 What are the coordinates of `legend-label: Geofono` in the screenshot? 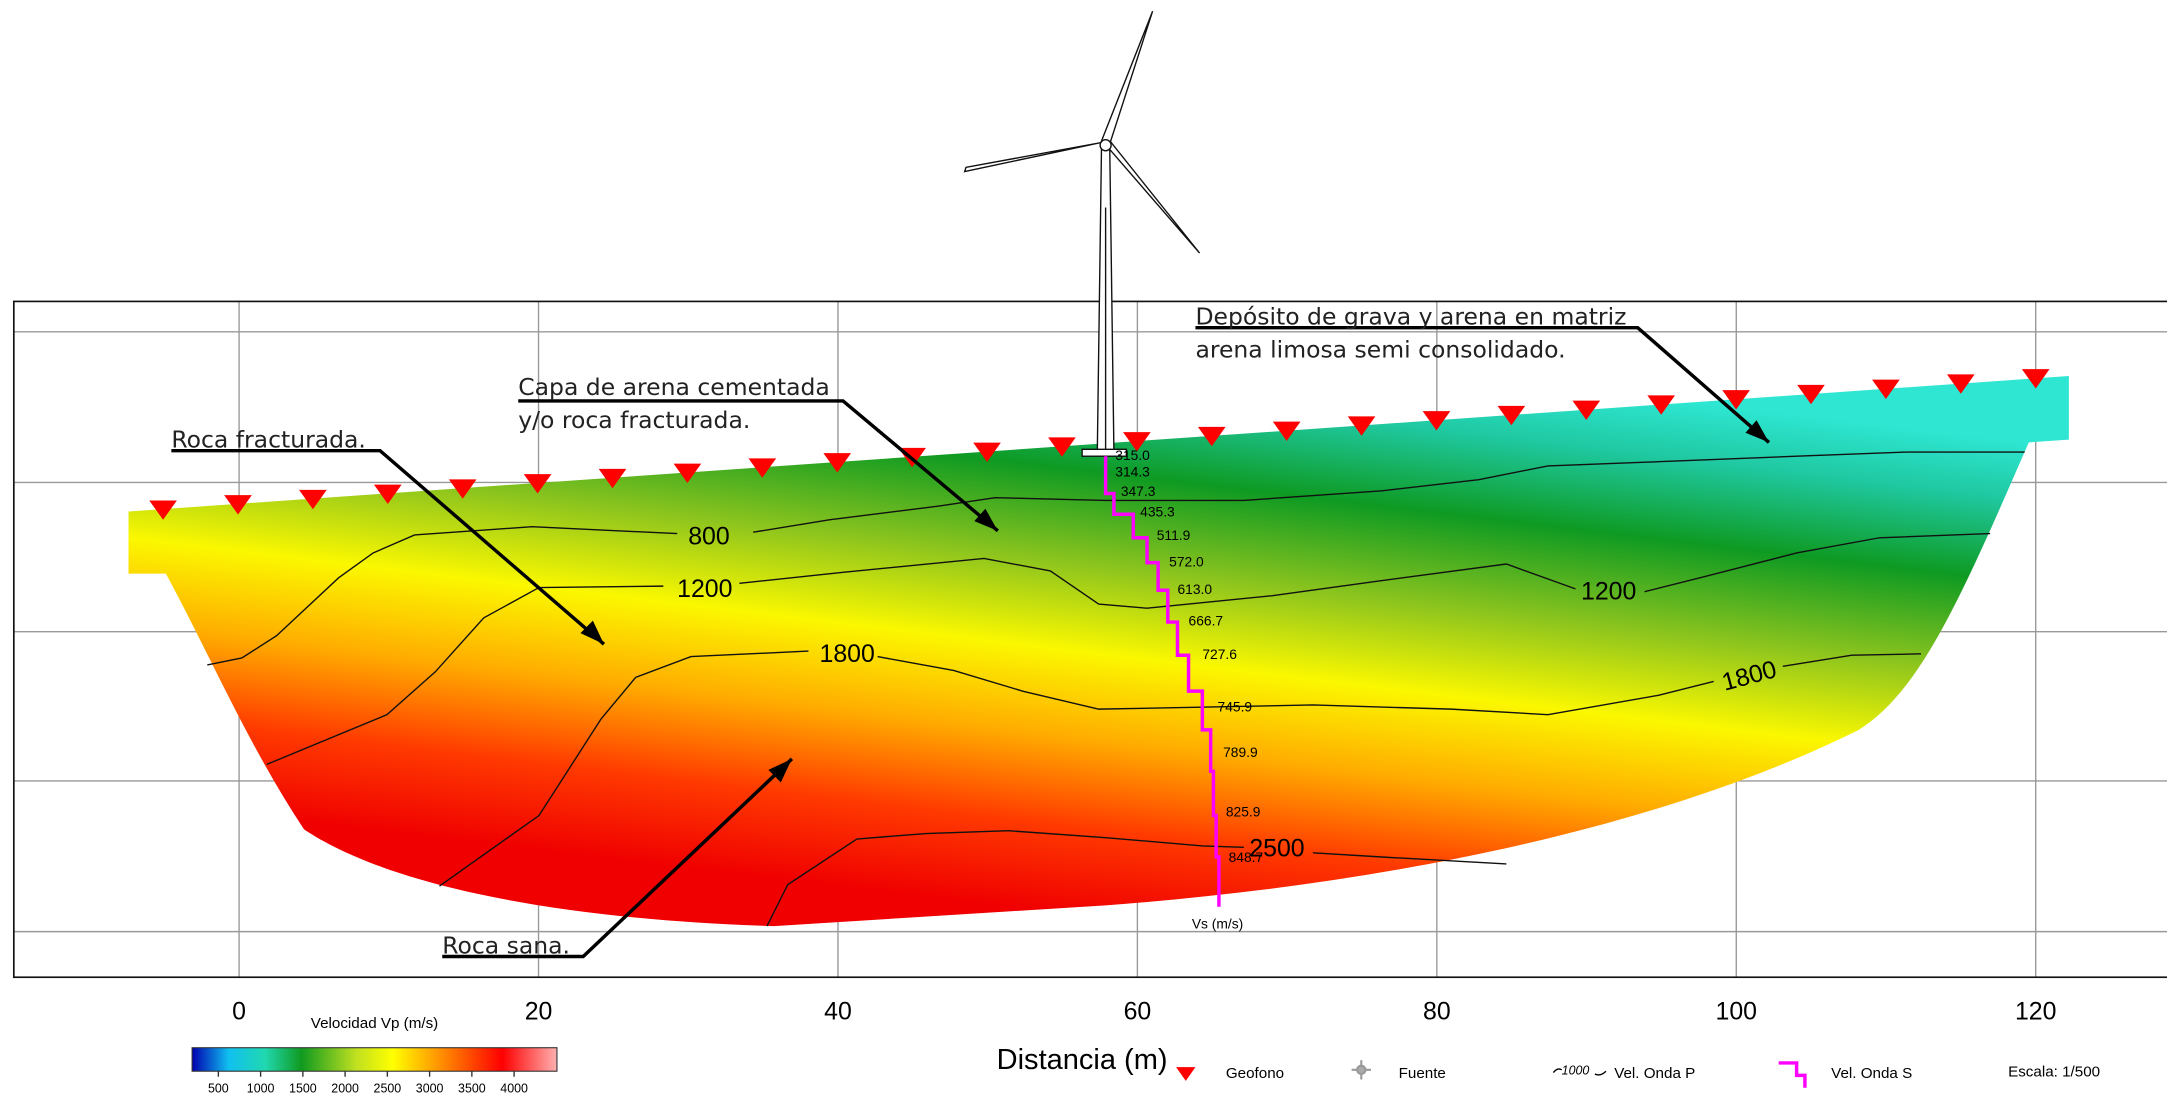 It's located at (1255, 1073).